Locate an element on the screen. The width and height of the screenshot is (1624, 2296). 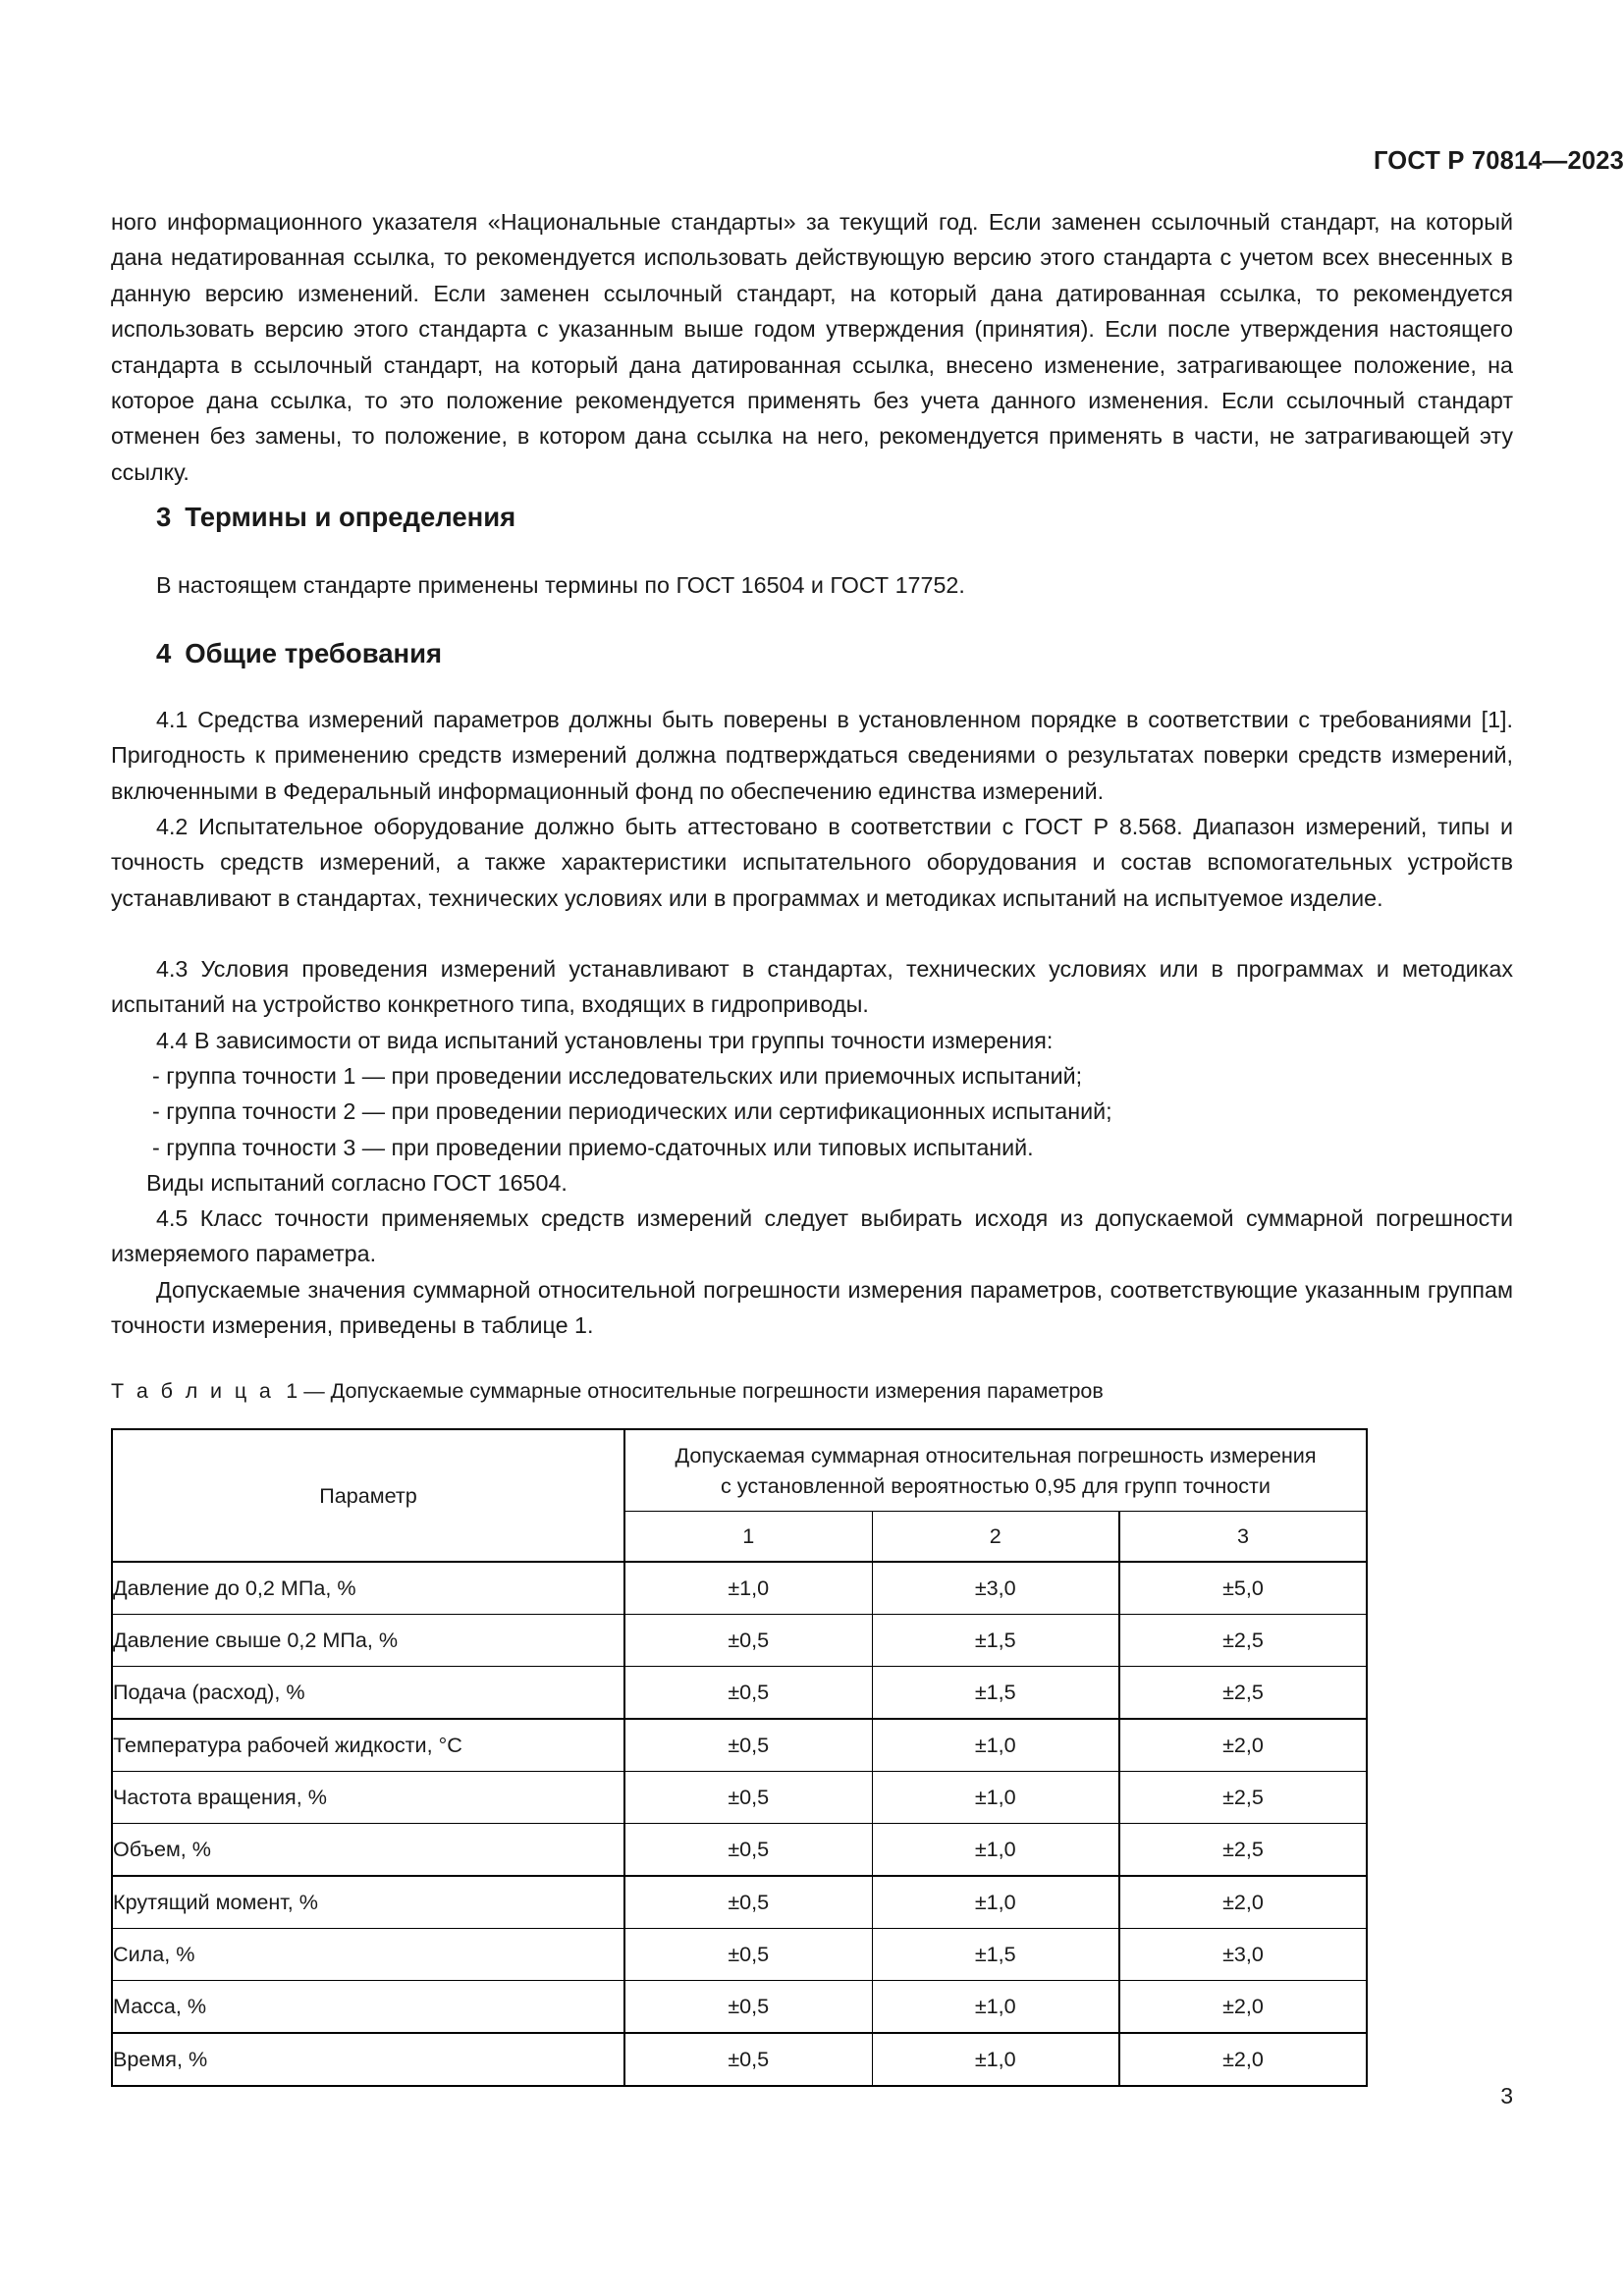
table-row: Давление до 0,2 МПа, % ±1,0 ±3,0 ±5,0 is located at coordinates (739, 1588).